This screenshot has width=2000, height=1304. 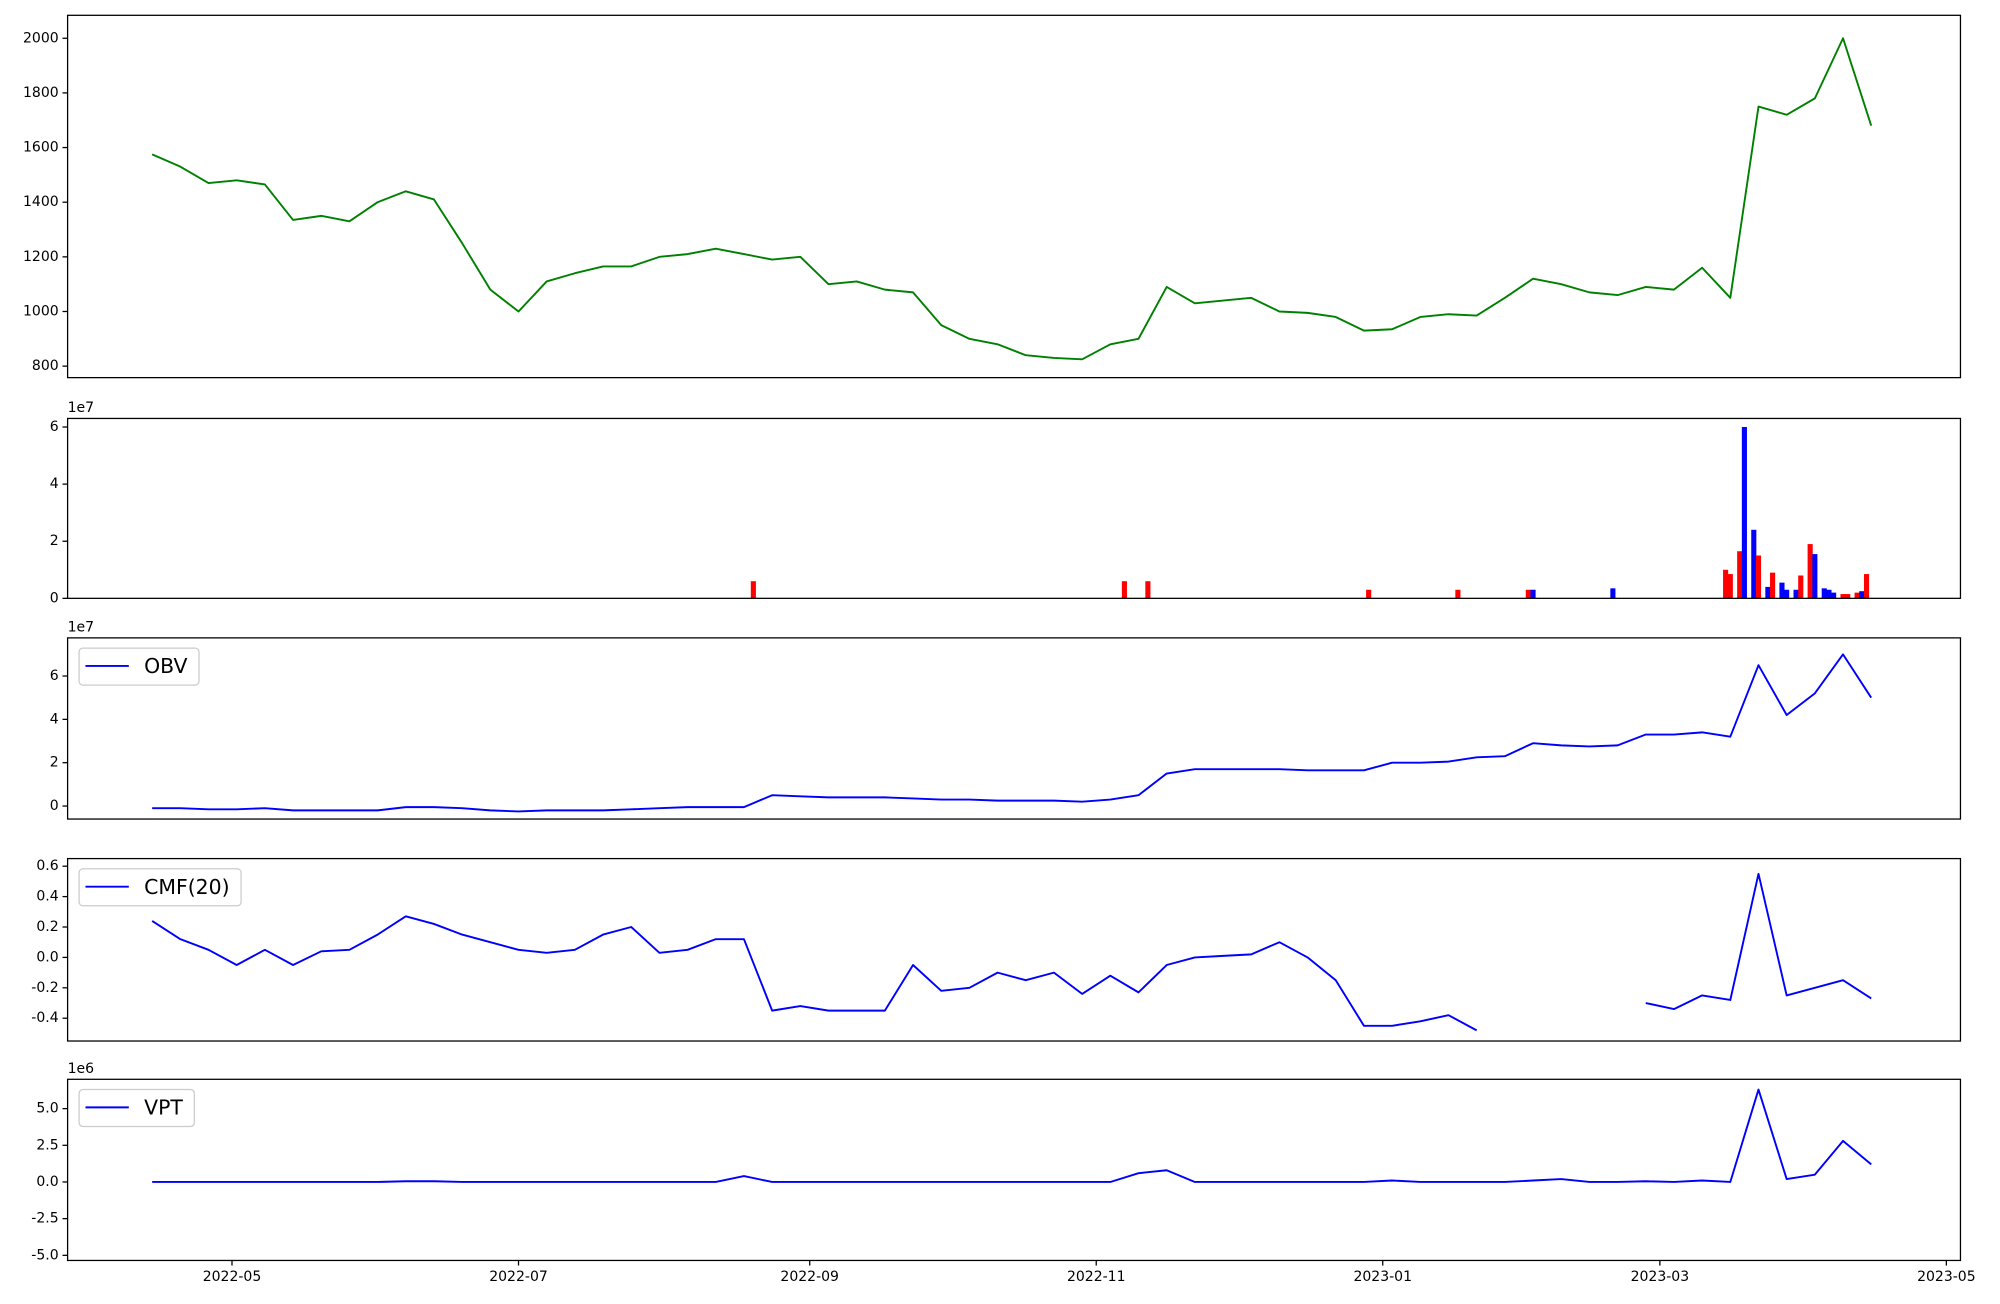 I want to click on x-tick-label: 2023-03, so click(x=1660, y=1277).